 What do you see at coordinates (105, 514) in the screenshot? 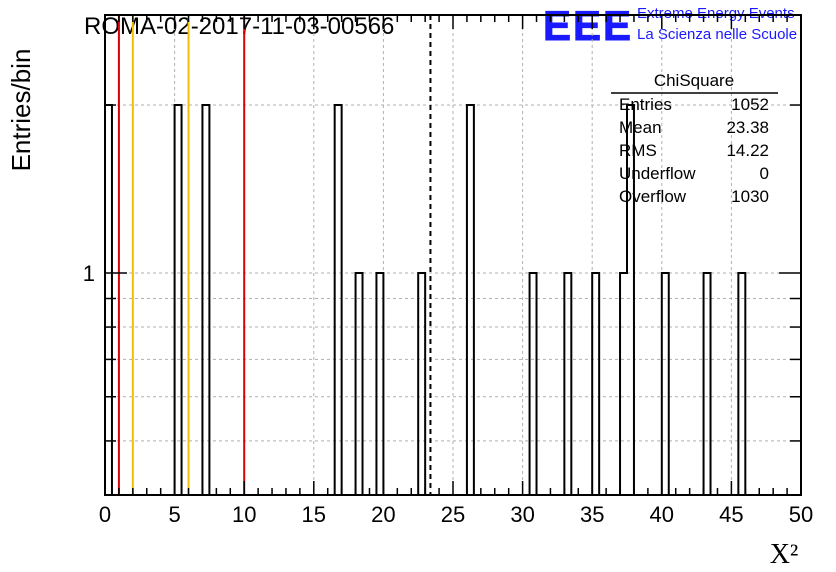
I see `x-tick-label: 0` at bounding box center [105, 514].